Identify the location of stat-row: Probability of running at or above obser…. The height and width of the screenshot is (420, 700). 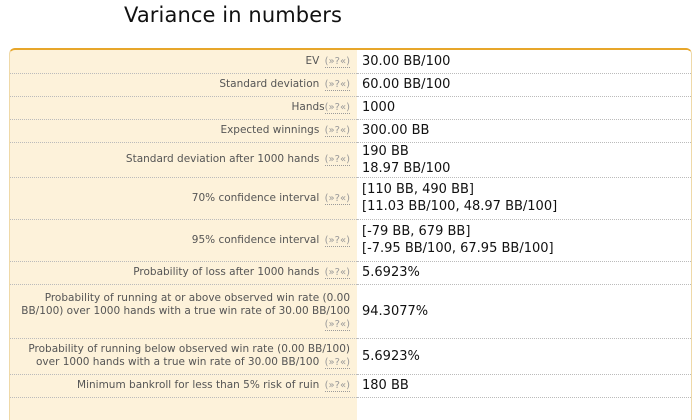
(350, 311).